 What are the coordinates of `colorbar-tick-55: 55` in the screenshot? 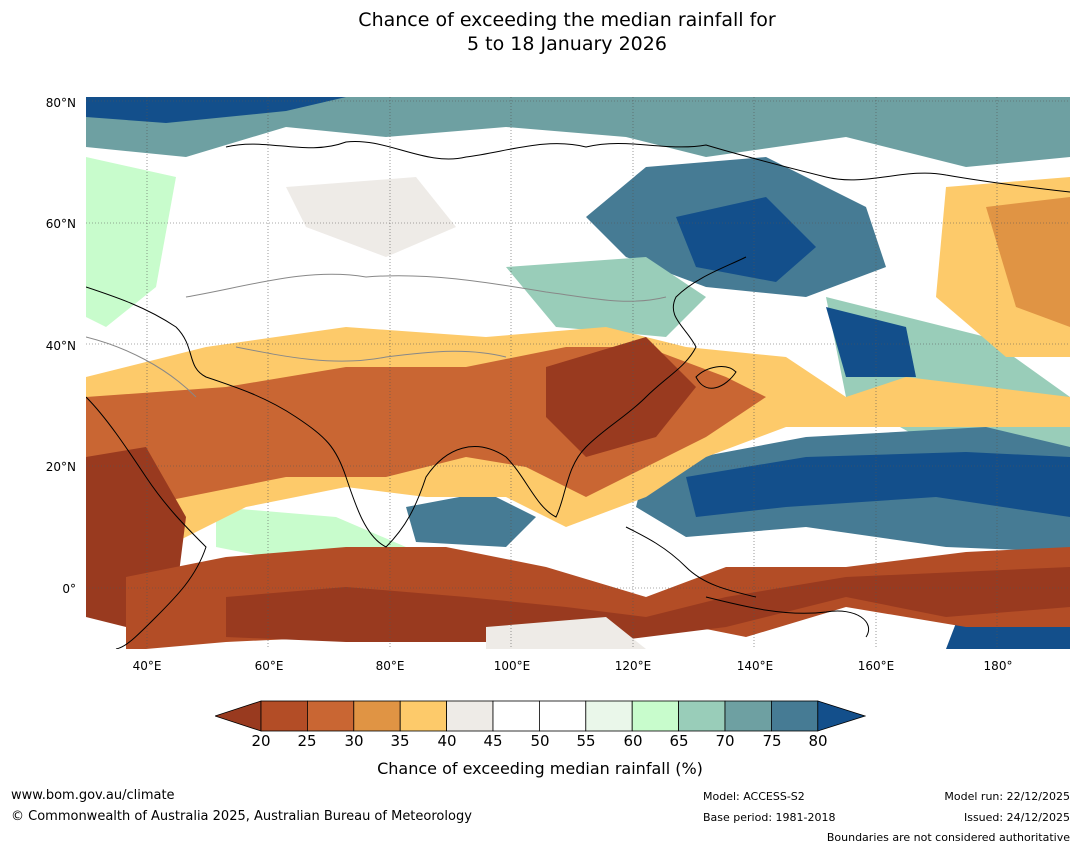 It's located at (586, 741).